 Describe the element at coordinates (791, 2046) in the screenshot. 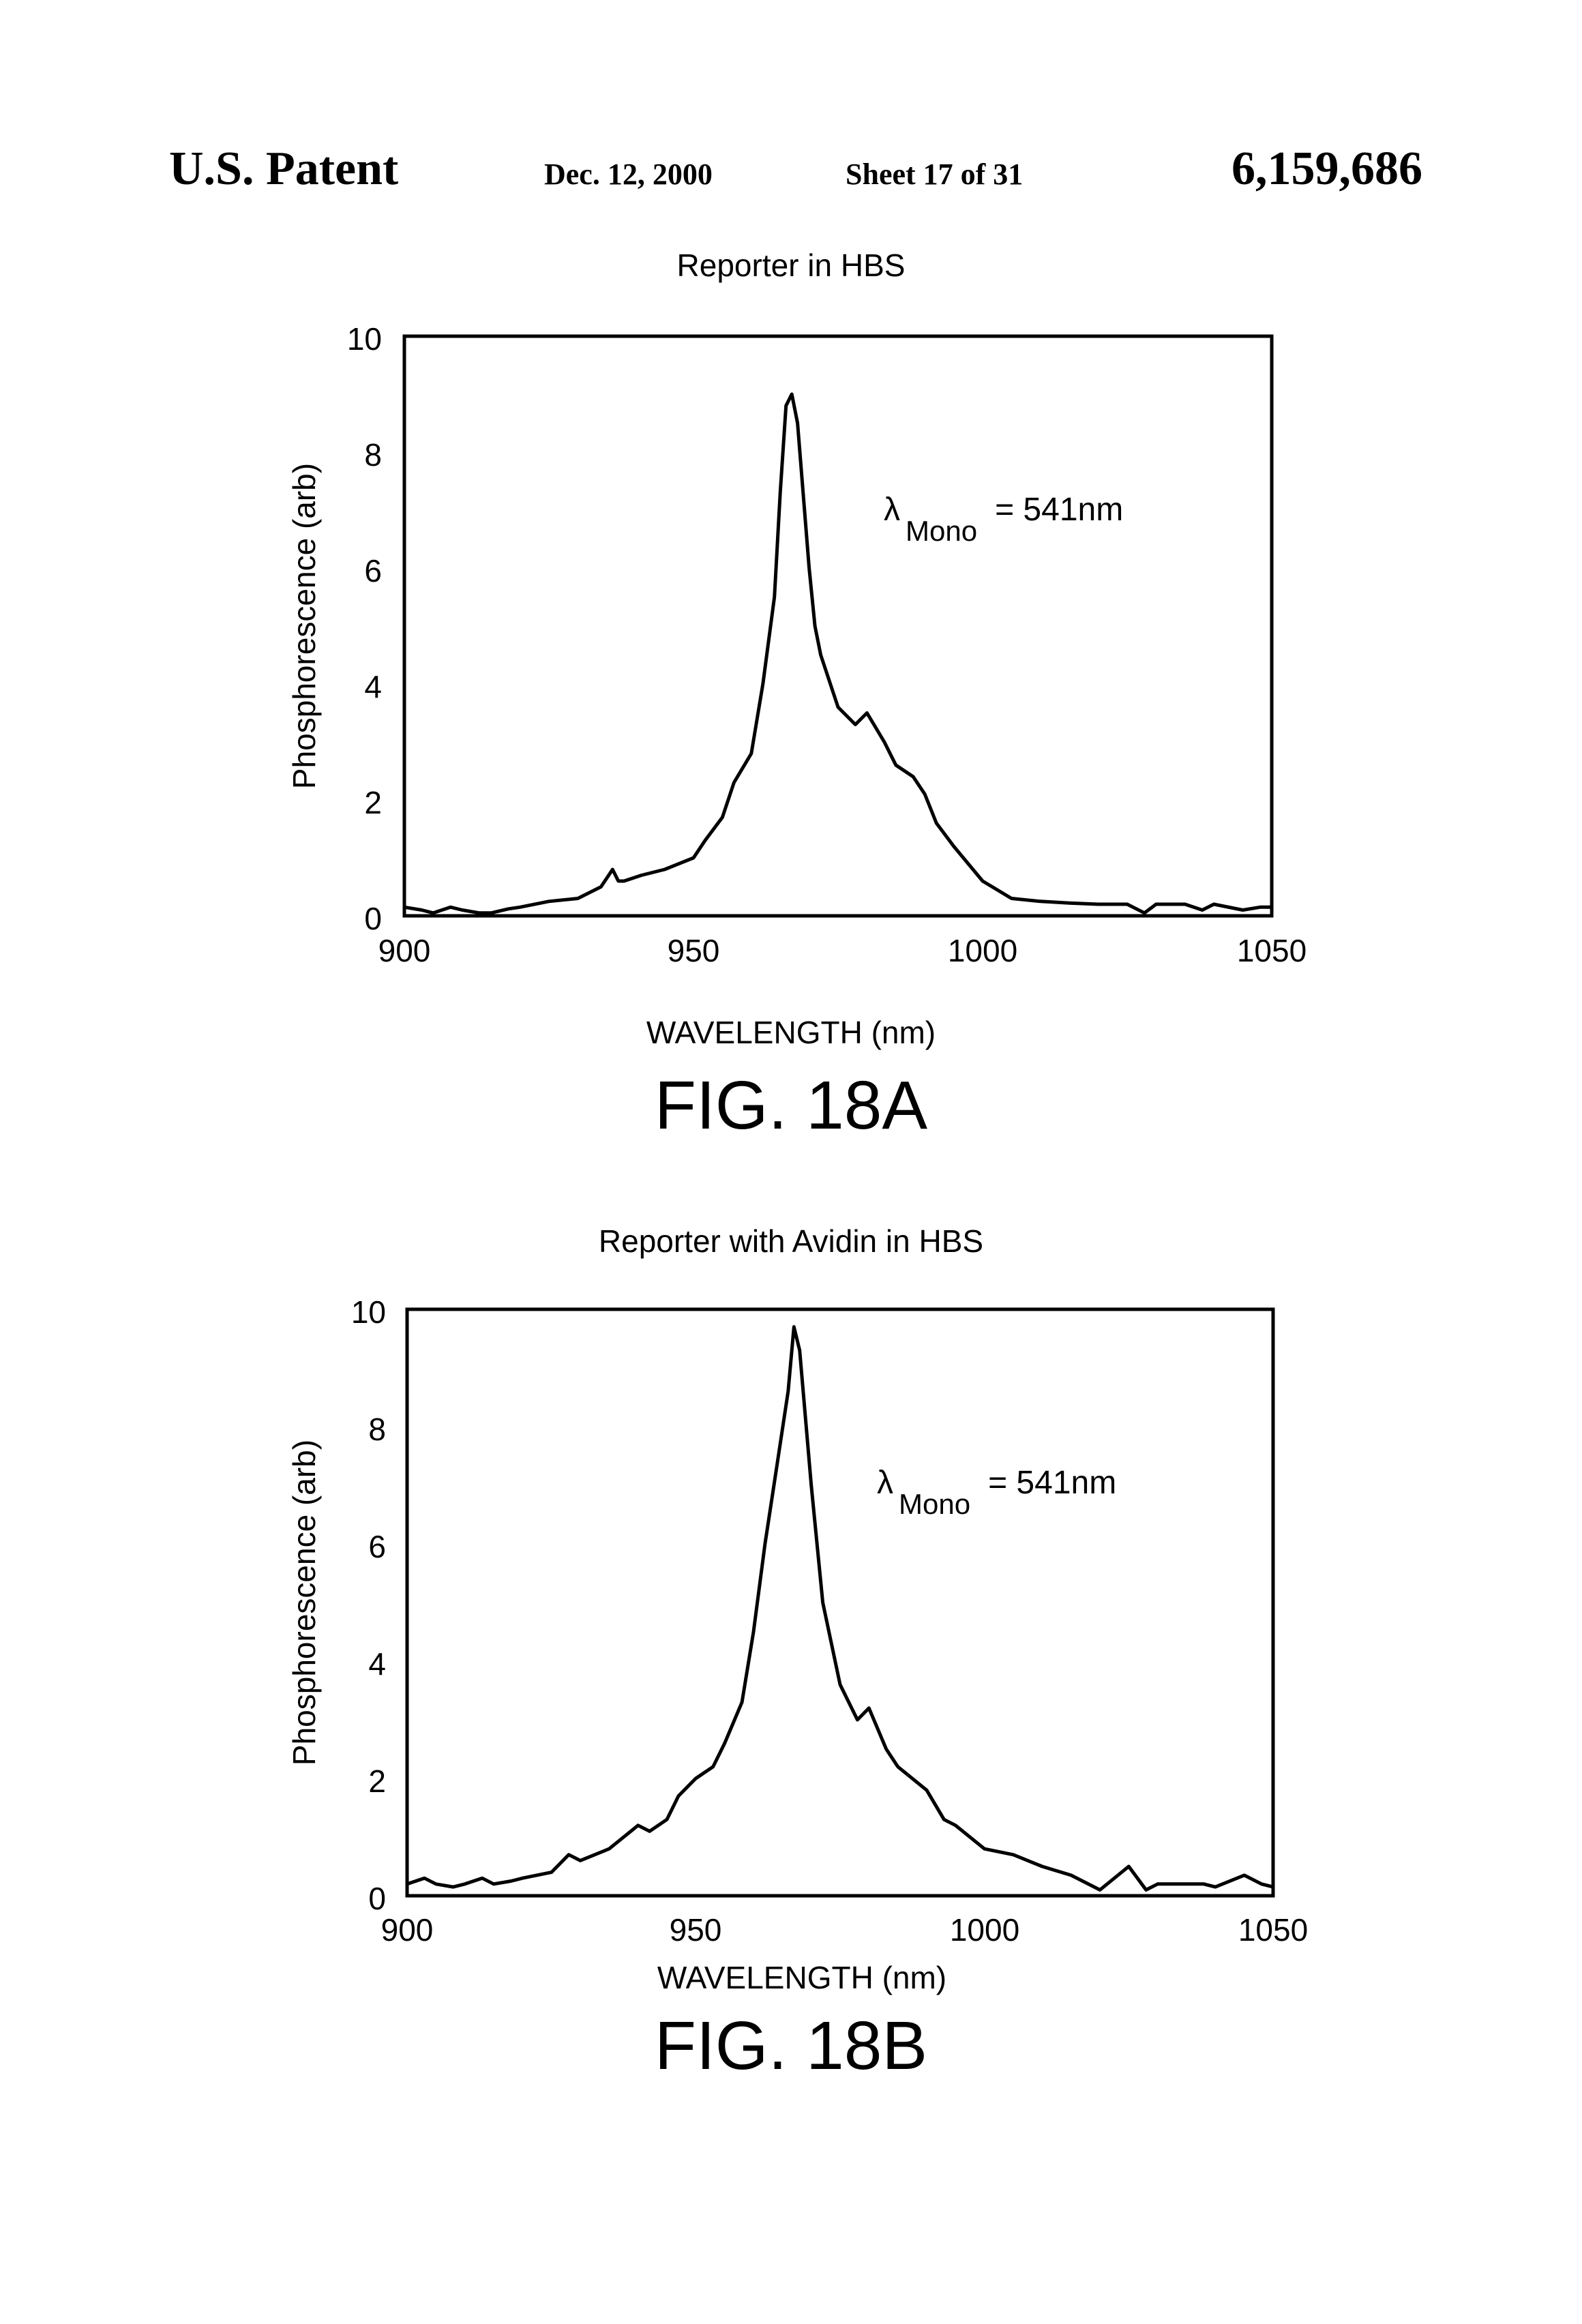

I see `figure-caption: FIG. 18B` at that location.